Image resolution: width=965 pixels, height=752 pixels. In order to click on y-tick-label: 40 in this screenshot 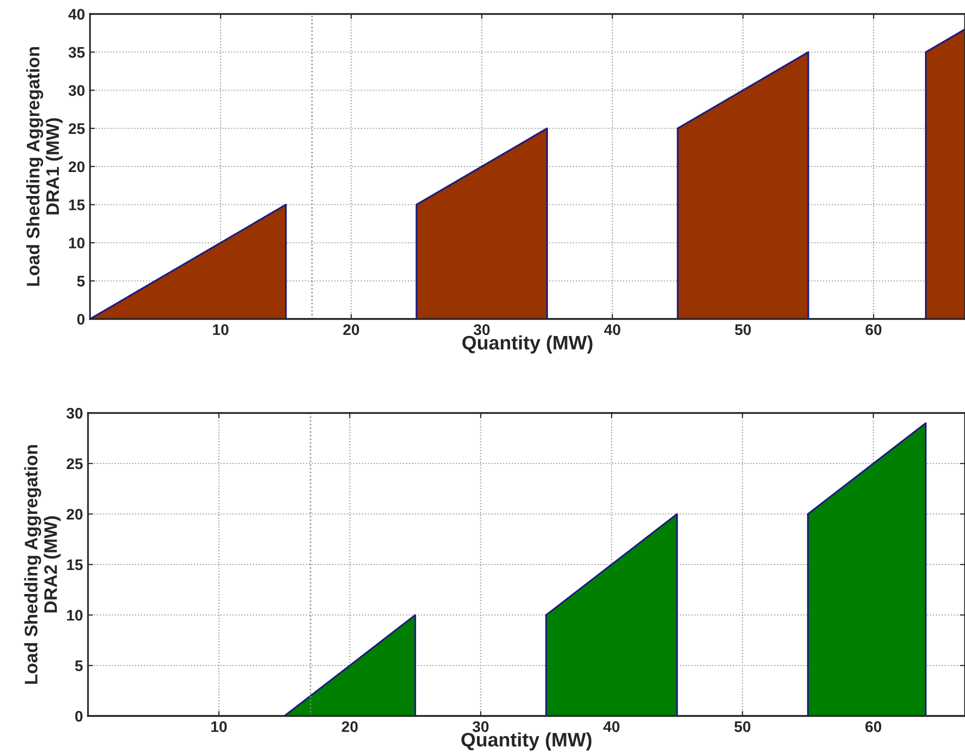, I will do `click(76, 14)`.